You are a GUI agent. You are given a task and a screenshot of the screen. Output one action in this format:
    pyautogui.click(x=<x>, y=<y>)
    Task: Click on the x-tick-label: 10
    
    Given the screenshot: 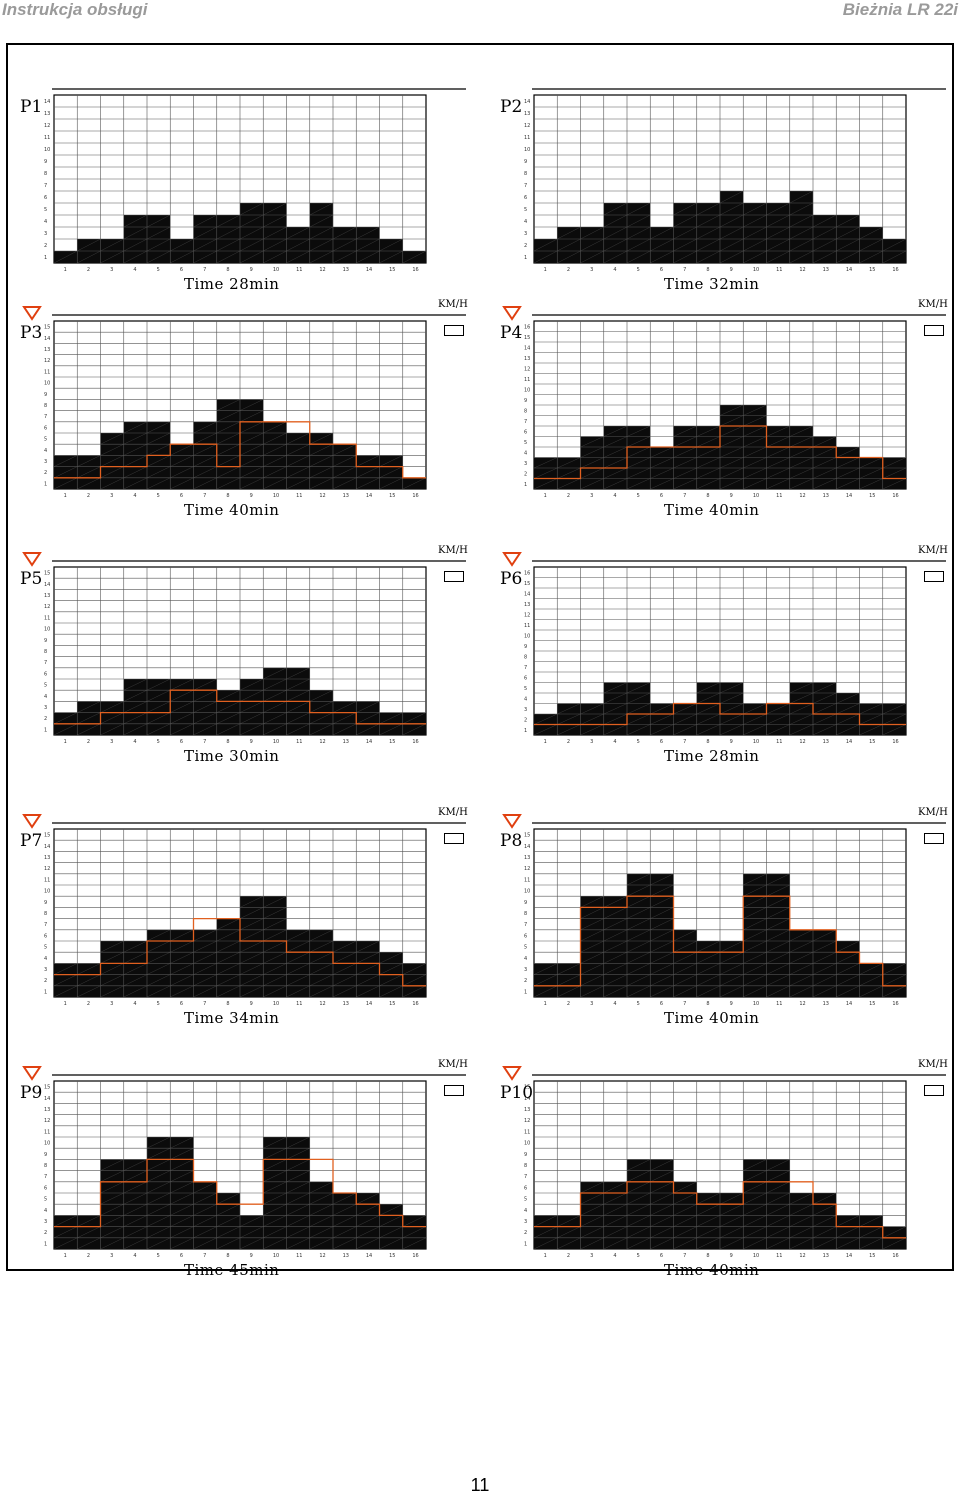 What is the action you would take?
    pyautogui.click(x=756, y=496)
    